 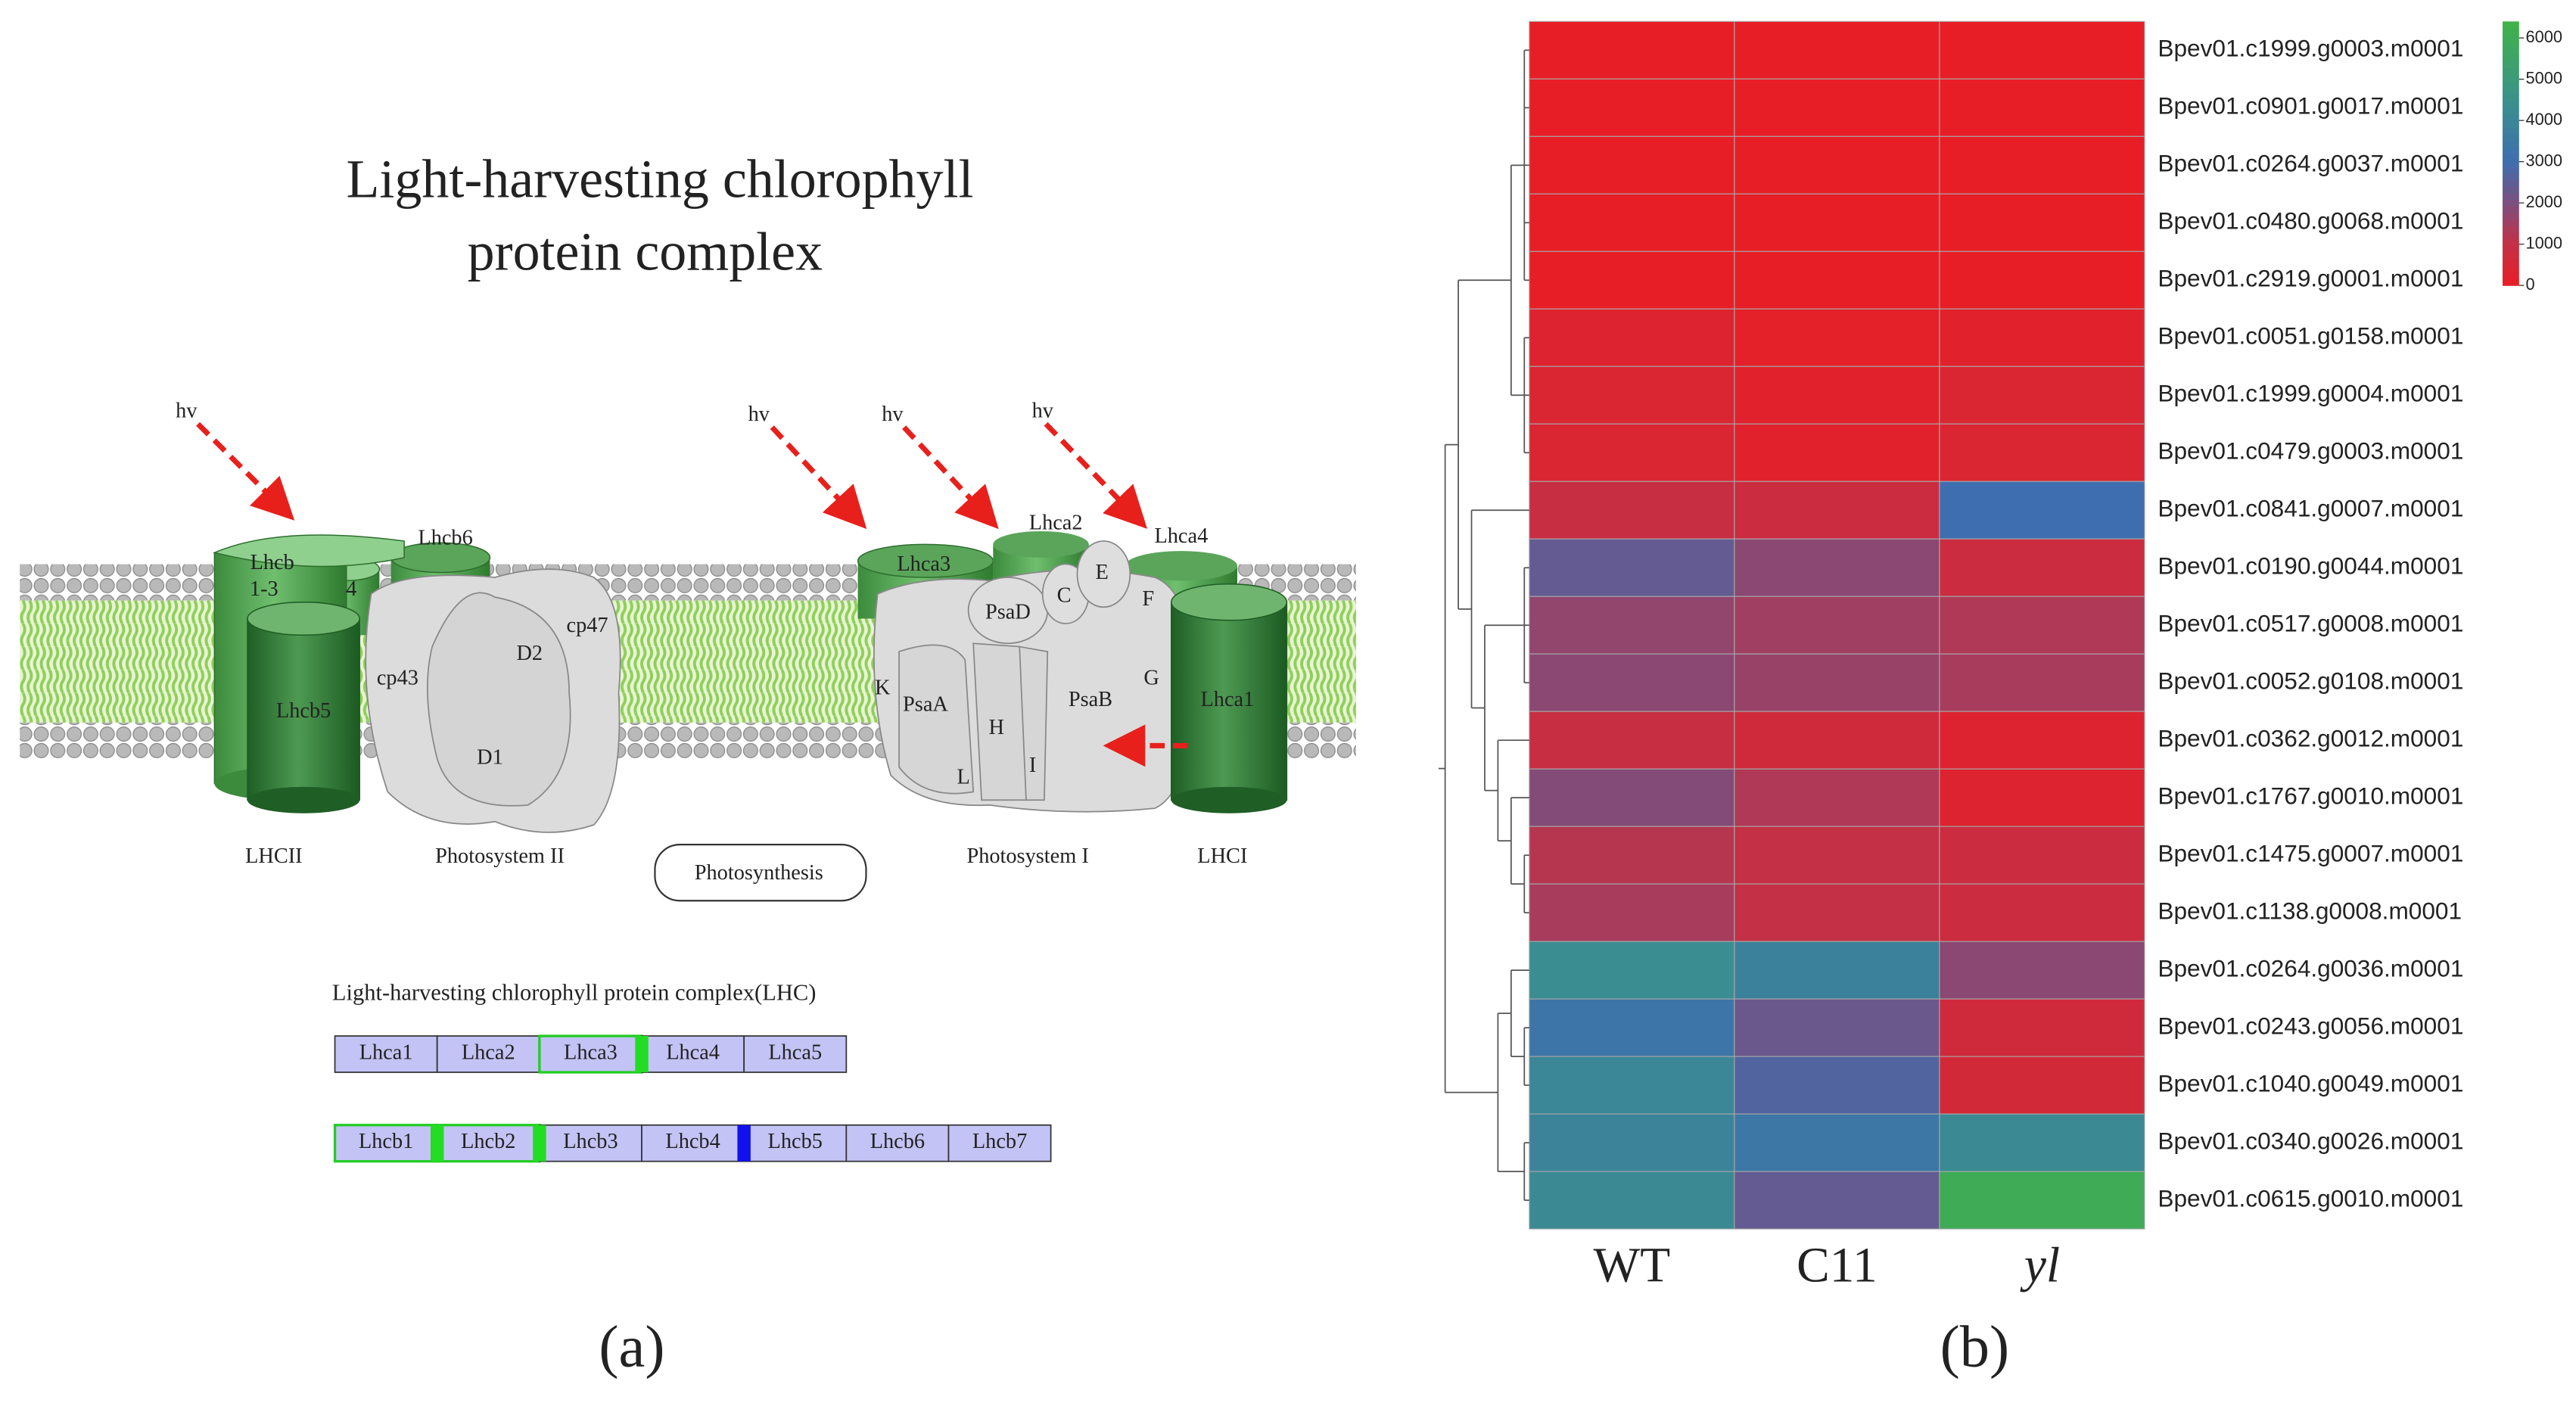 What do you see at coordinates (963, 777) in the screenshot?
I see `component-label: L` at bounding box center [963, 777].